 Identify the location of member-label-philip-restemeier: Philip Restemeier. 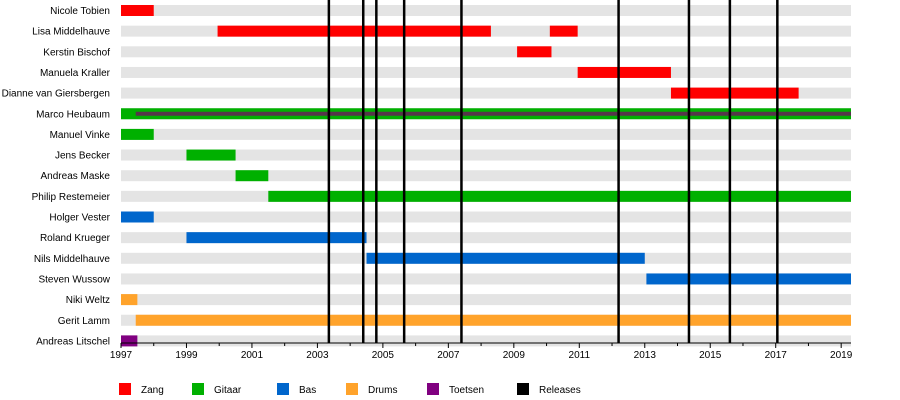
(71, 197).